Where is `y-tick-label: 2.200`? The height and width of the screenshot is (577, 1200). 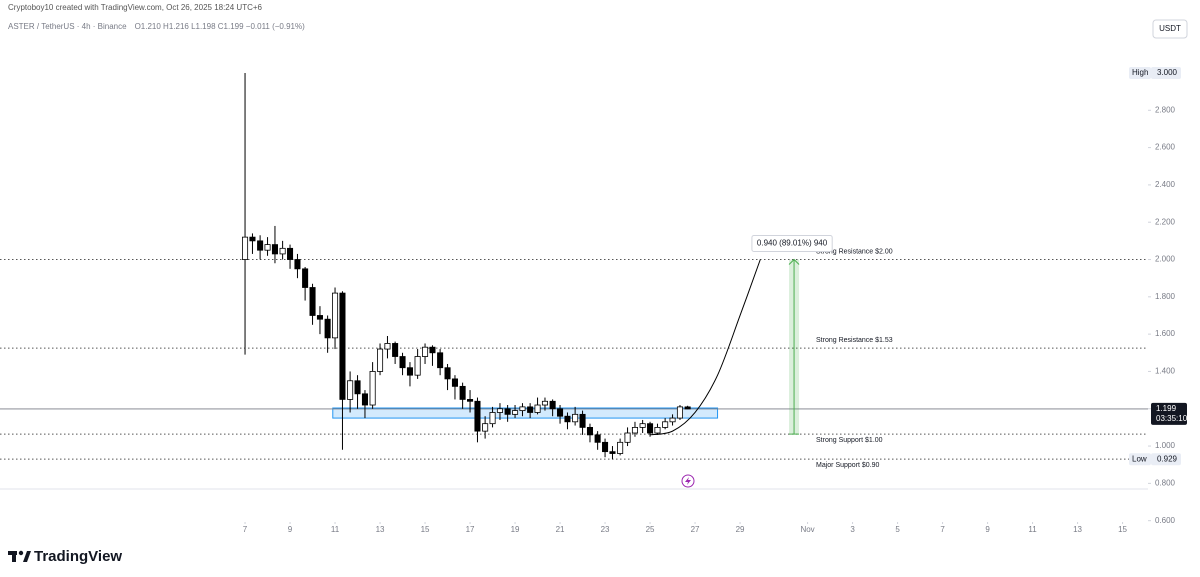 y-tick-label: 2.200 is located at coordinates (1165, 221).